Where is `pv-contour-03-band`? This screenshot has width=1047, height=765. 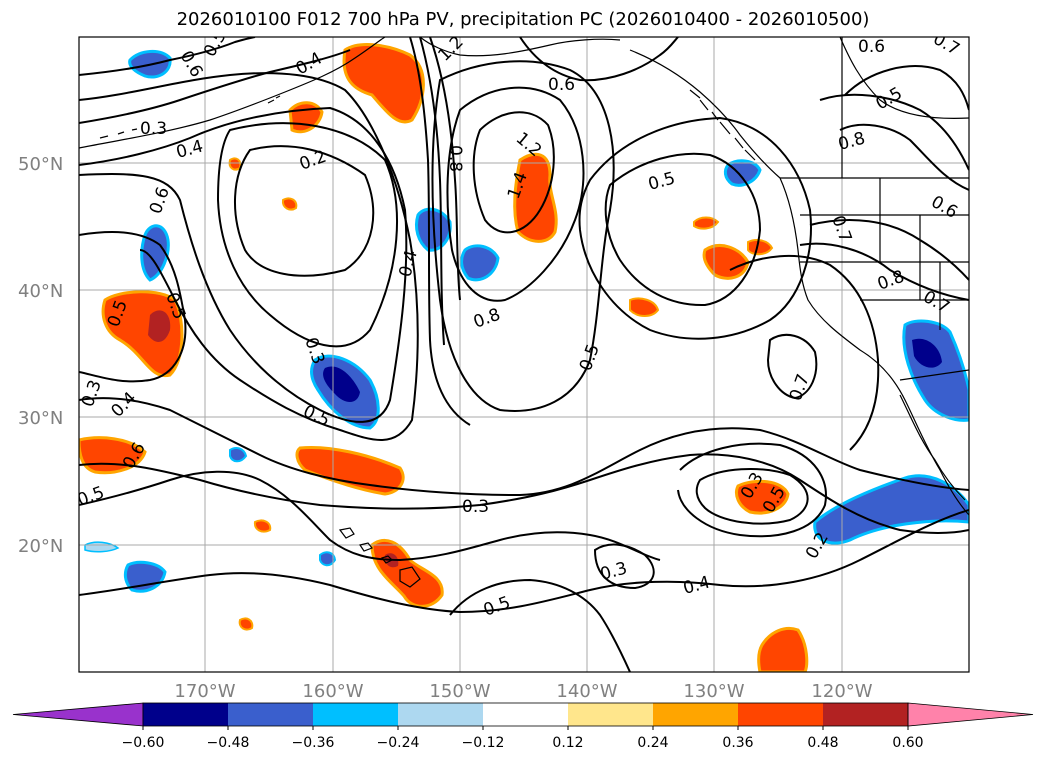
pv-contour-03-band is located at coordinates (524, 494).